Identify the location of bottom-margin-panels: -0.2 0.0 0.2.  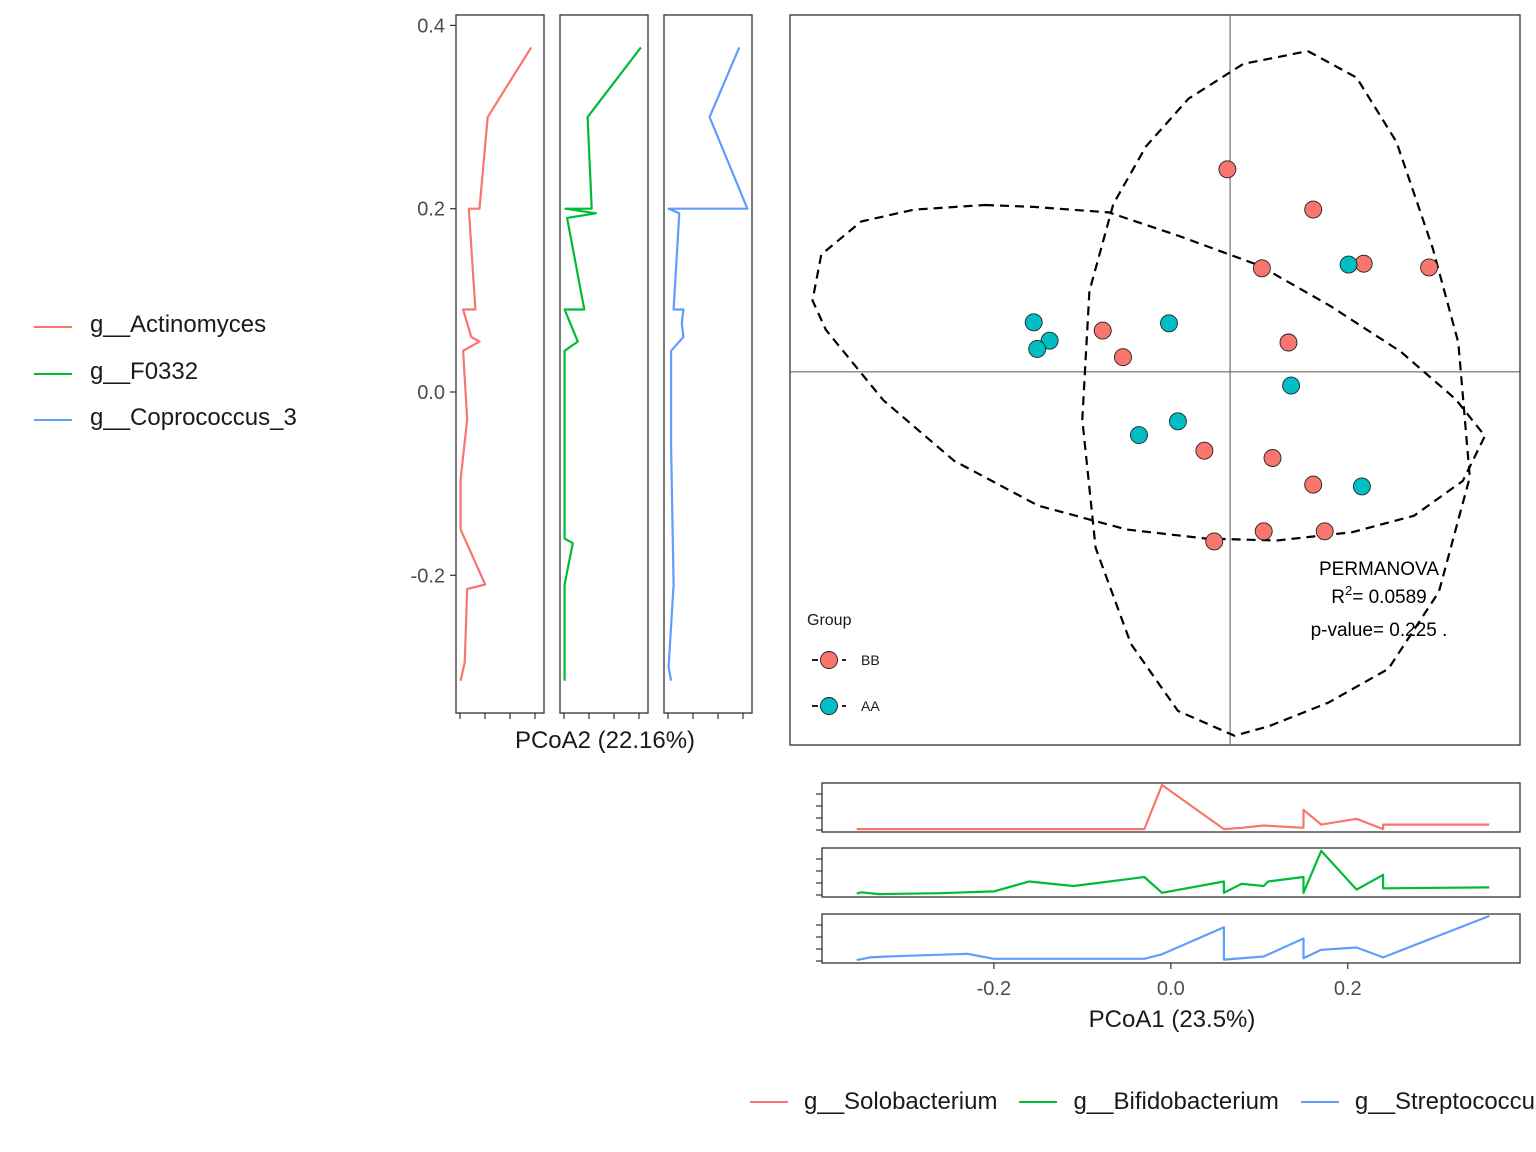
(1168, 891).